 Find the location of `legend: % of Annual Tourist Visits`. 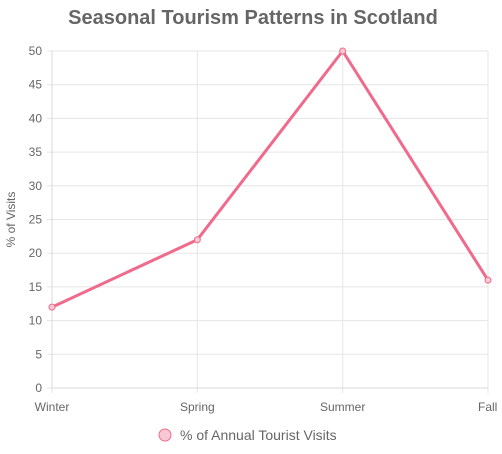

legend: % of Annual Tourist Visits is located at coordinates (247, 435).